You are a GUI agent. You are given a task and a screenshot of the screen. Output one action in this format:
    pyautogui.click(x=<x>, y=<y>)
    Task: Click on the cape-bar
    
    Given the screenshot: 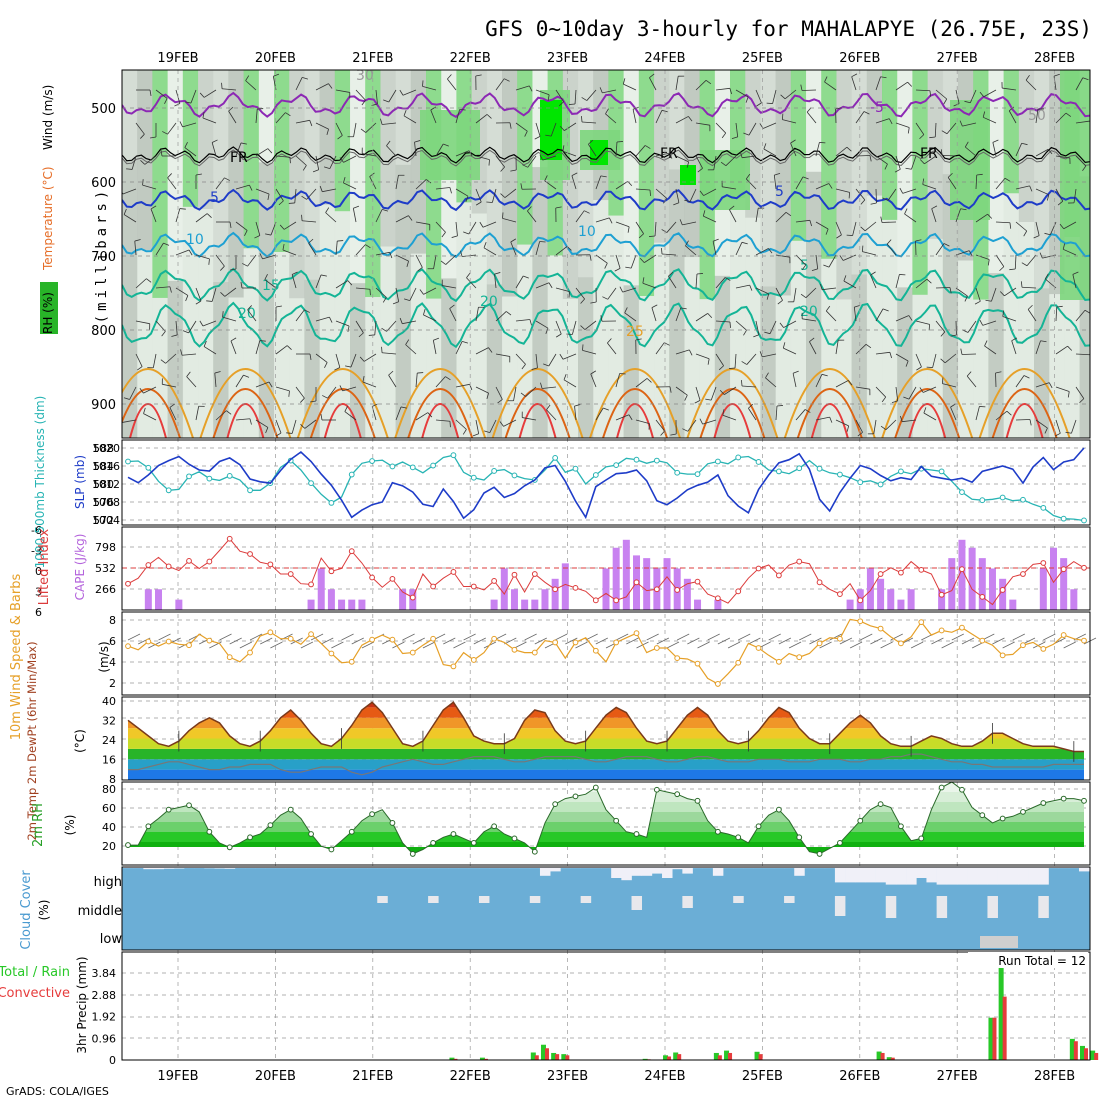 What is the action you would take?
    pyautogui.click(x=718, y=604)
    